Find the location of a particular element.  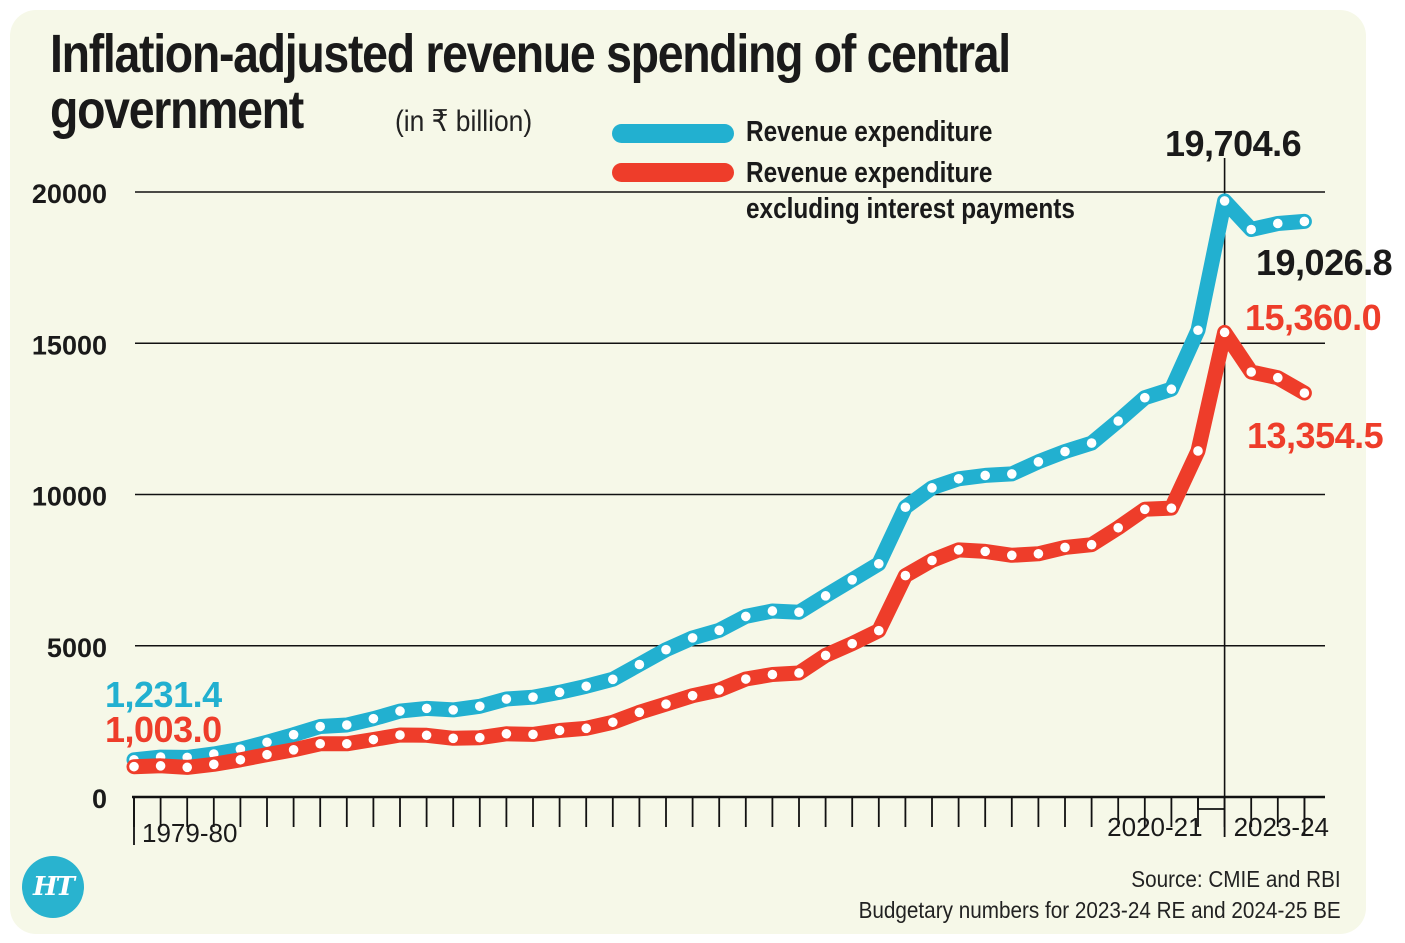

legend-swatch-revenue-expenditure is located at coordinates (673, 133).